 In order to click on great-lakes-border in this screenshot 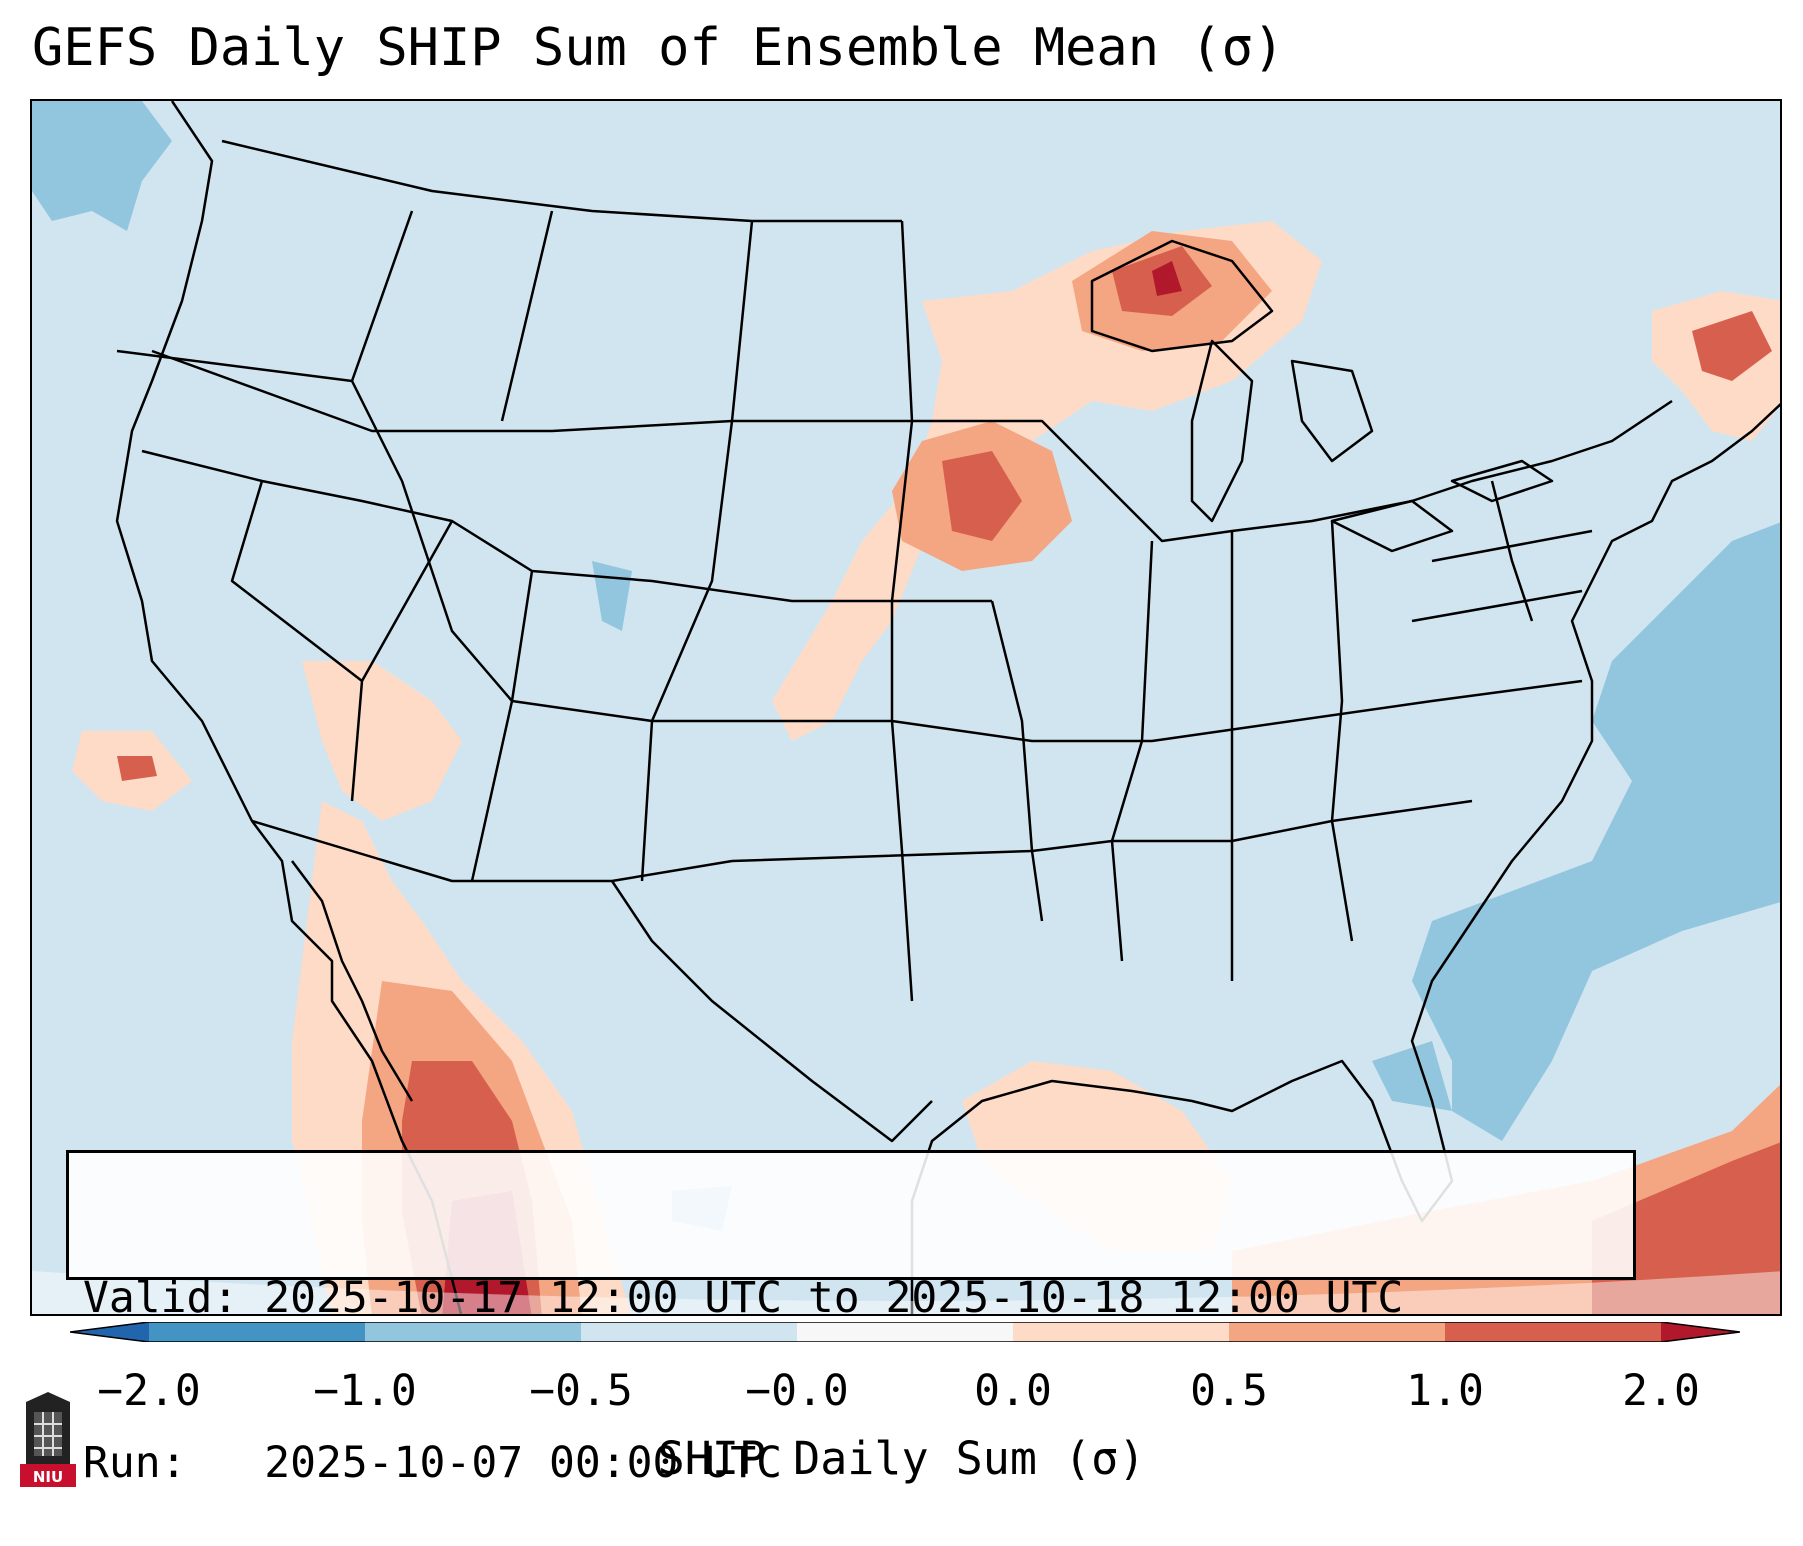, I will do `click(1292, 471)`.